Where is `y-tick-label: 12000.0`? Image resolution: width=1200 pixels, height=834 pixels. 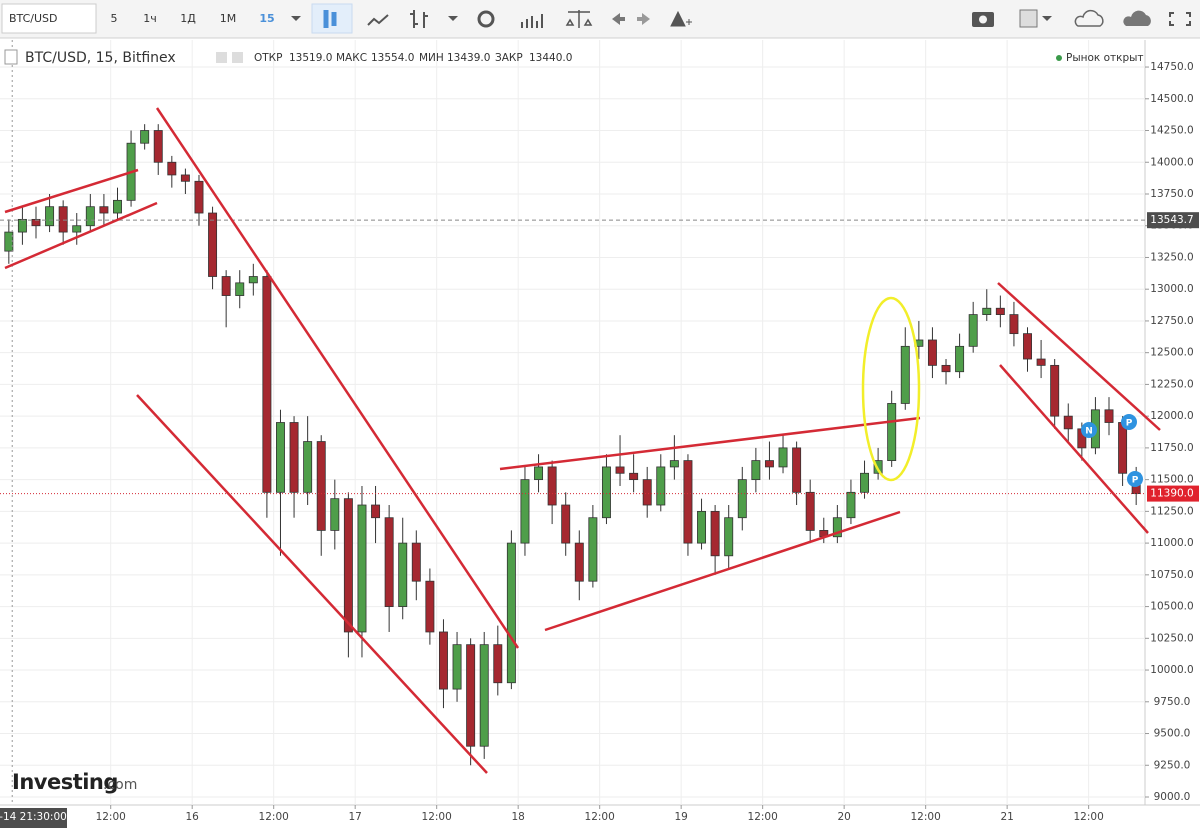 y-tick-label: 12000.0 is located at coordinates (1171, 416).